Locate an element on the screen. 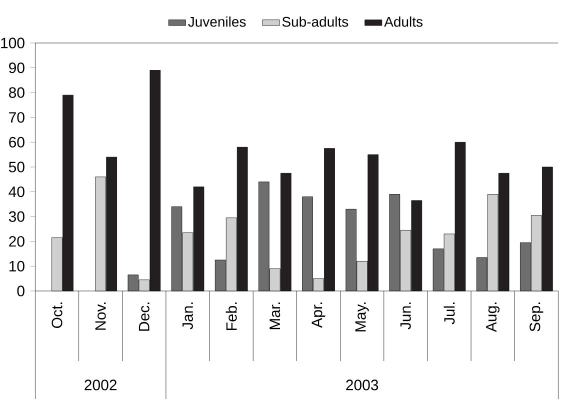  y-tick-label: 80 is located at coordinates (16, 92).